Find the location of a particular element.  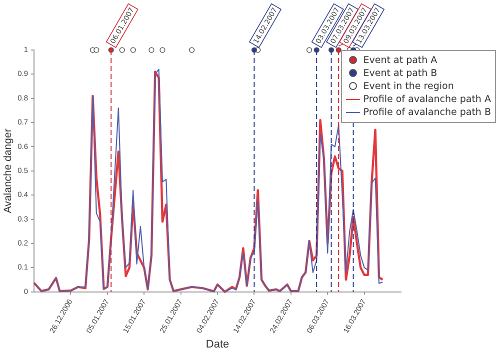

y-axis-title: Avalanche danger is located at coordinates (8, 171).